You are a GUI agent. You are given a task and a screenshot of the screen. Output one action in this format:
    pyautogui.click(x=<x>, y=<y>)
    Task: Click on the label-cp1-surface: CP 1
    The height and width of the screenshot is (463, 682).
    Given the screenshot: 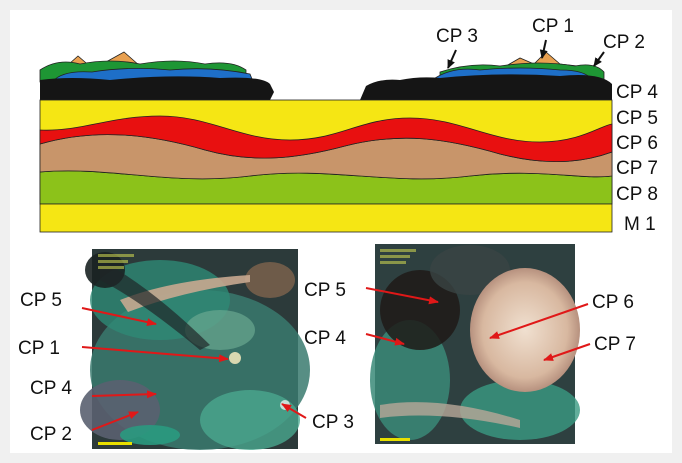 What is the action you would take?
    pyautogui.click(x=553, y=26)
    